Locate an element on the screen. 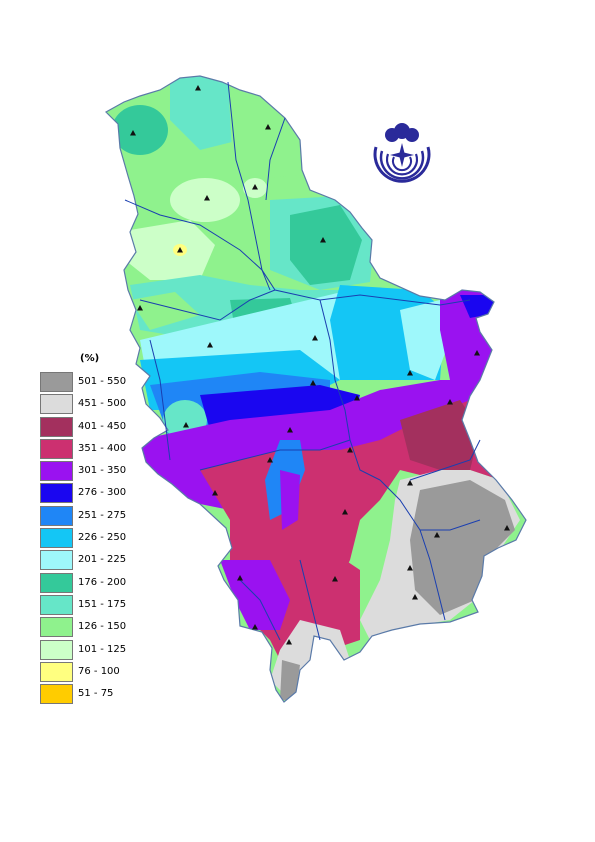 The height and width of the screenshot is (842, 595). river-drina is located at coordinates (160, 400).